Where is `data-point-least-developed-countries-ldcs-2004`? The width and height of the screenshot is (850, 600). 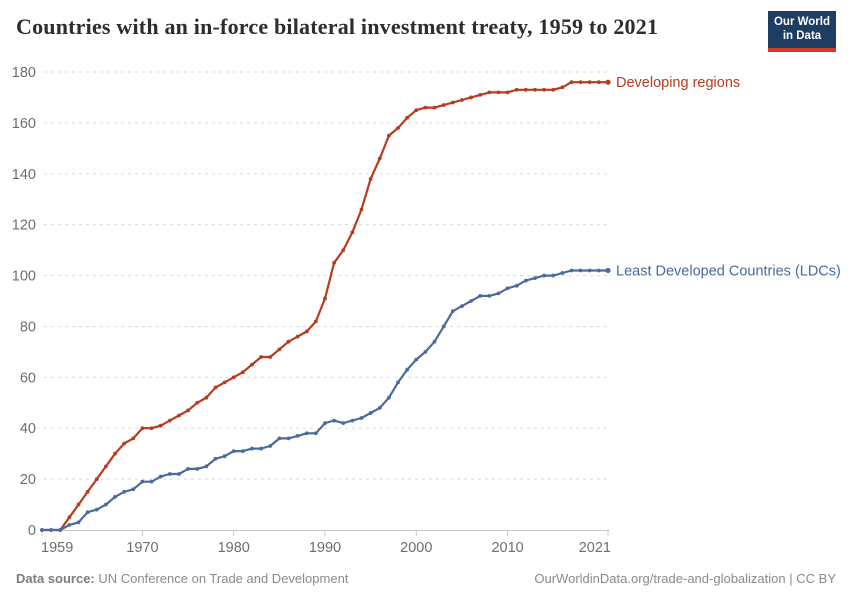 data-point-least-developed-countries-ldcs-2004 is located at coordinates (452, 311).